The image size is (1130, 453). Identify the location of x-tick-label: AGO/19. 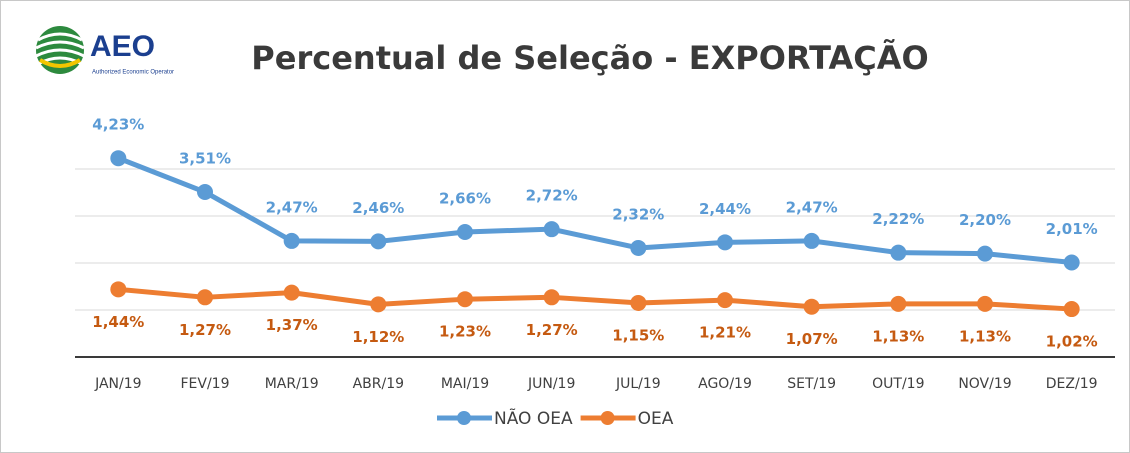
(725, 384).